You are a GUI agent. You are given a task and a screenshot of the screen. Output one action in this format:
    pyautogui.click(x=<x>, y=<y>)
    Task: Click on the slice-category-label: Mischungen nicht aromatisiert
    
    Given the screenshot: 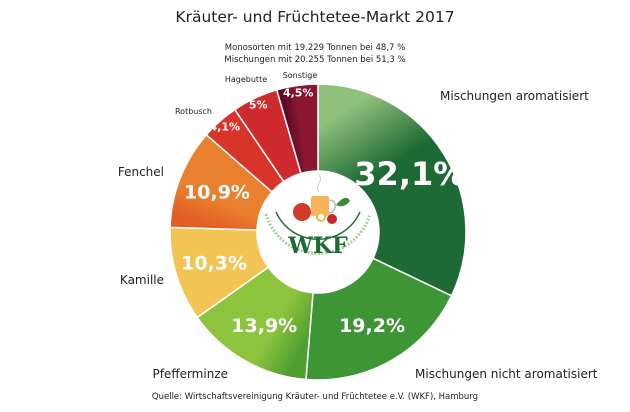 What is the action you would take?
    pyautogui.click(x=506, y=374)
    